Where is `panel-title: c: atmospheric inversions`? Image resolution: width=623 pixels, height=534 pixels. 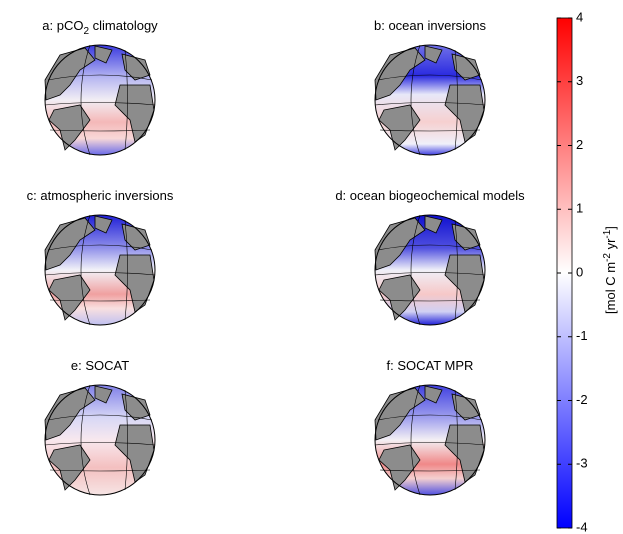
panel-title: c: atmospheric inversions is located at coordinates (100, 195).